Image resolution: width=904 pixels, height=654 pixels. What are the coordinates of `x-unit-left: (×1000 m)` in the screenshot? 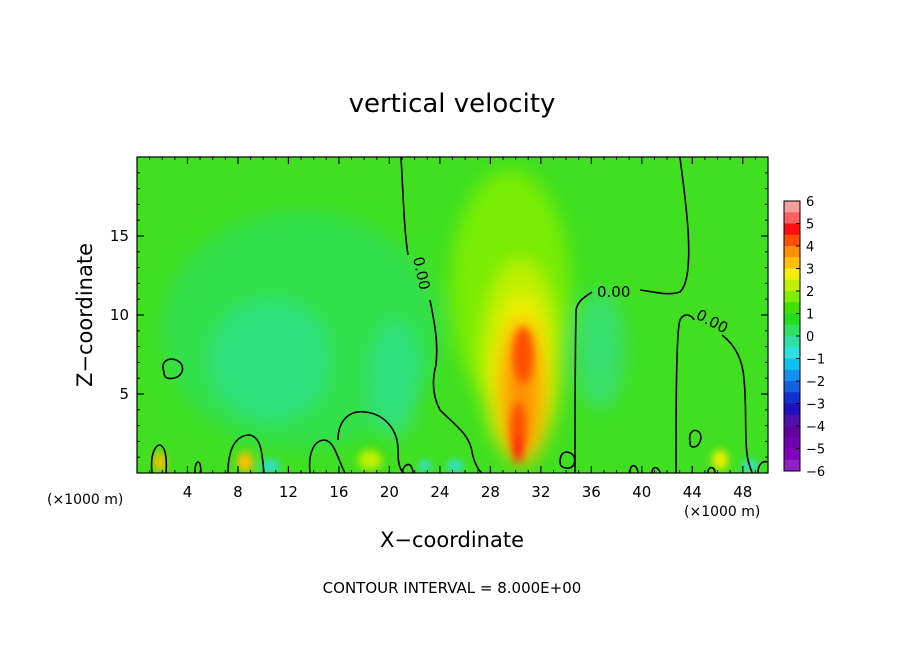 It's located at (85, 500).